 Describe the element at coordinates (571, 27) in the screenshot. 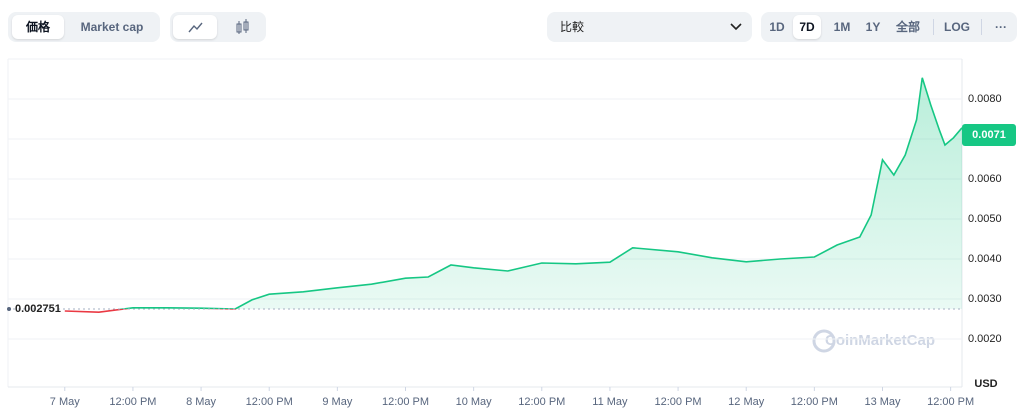

I see `compare-label: 比較` at that location.